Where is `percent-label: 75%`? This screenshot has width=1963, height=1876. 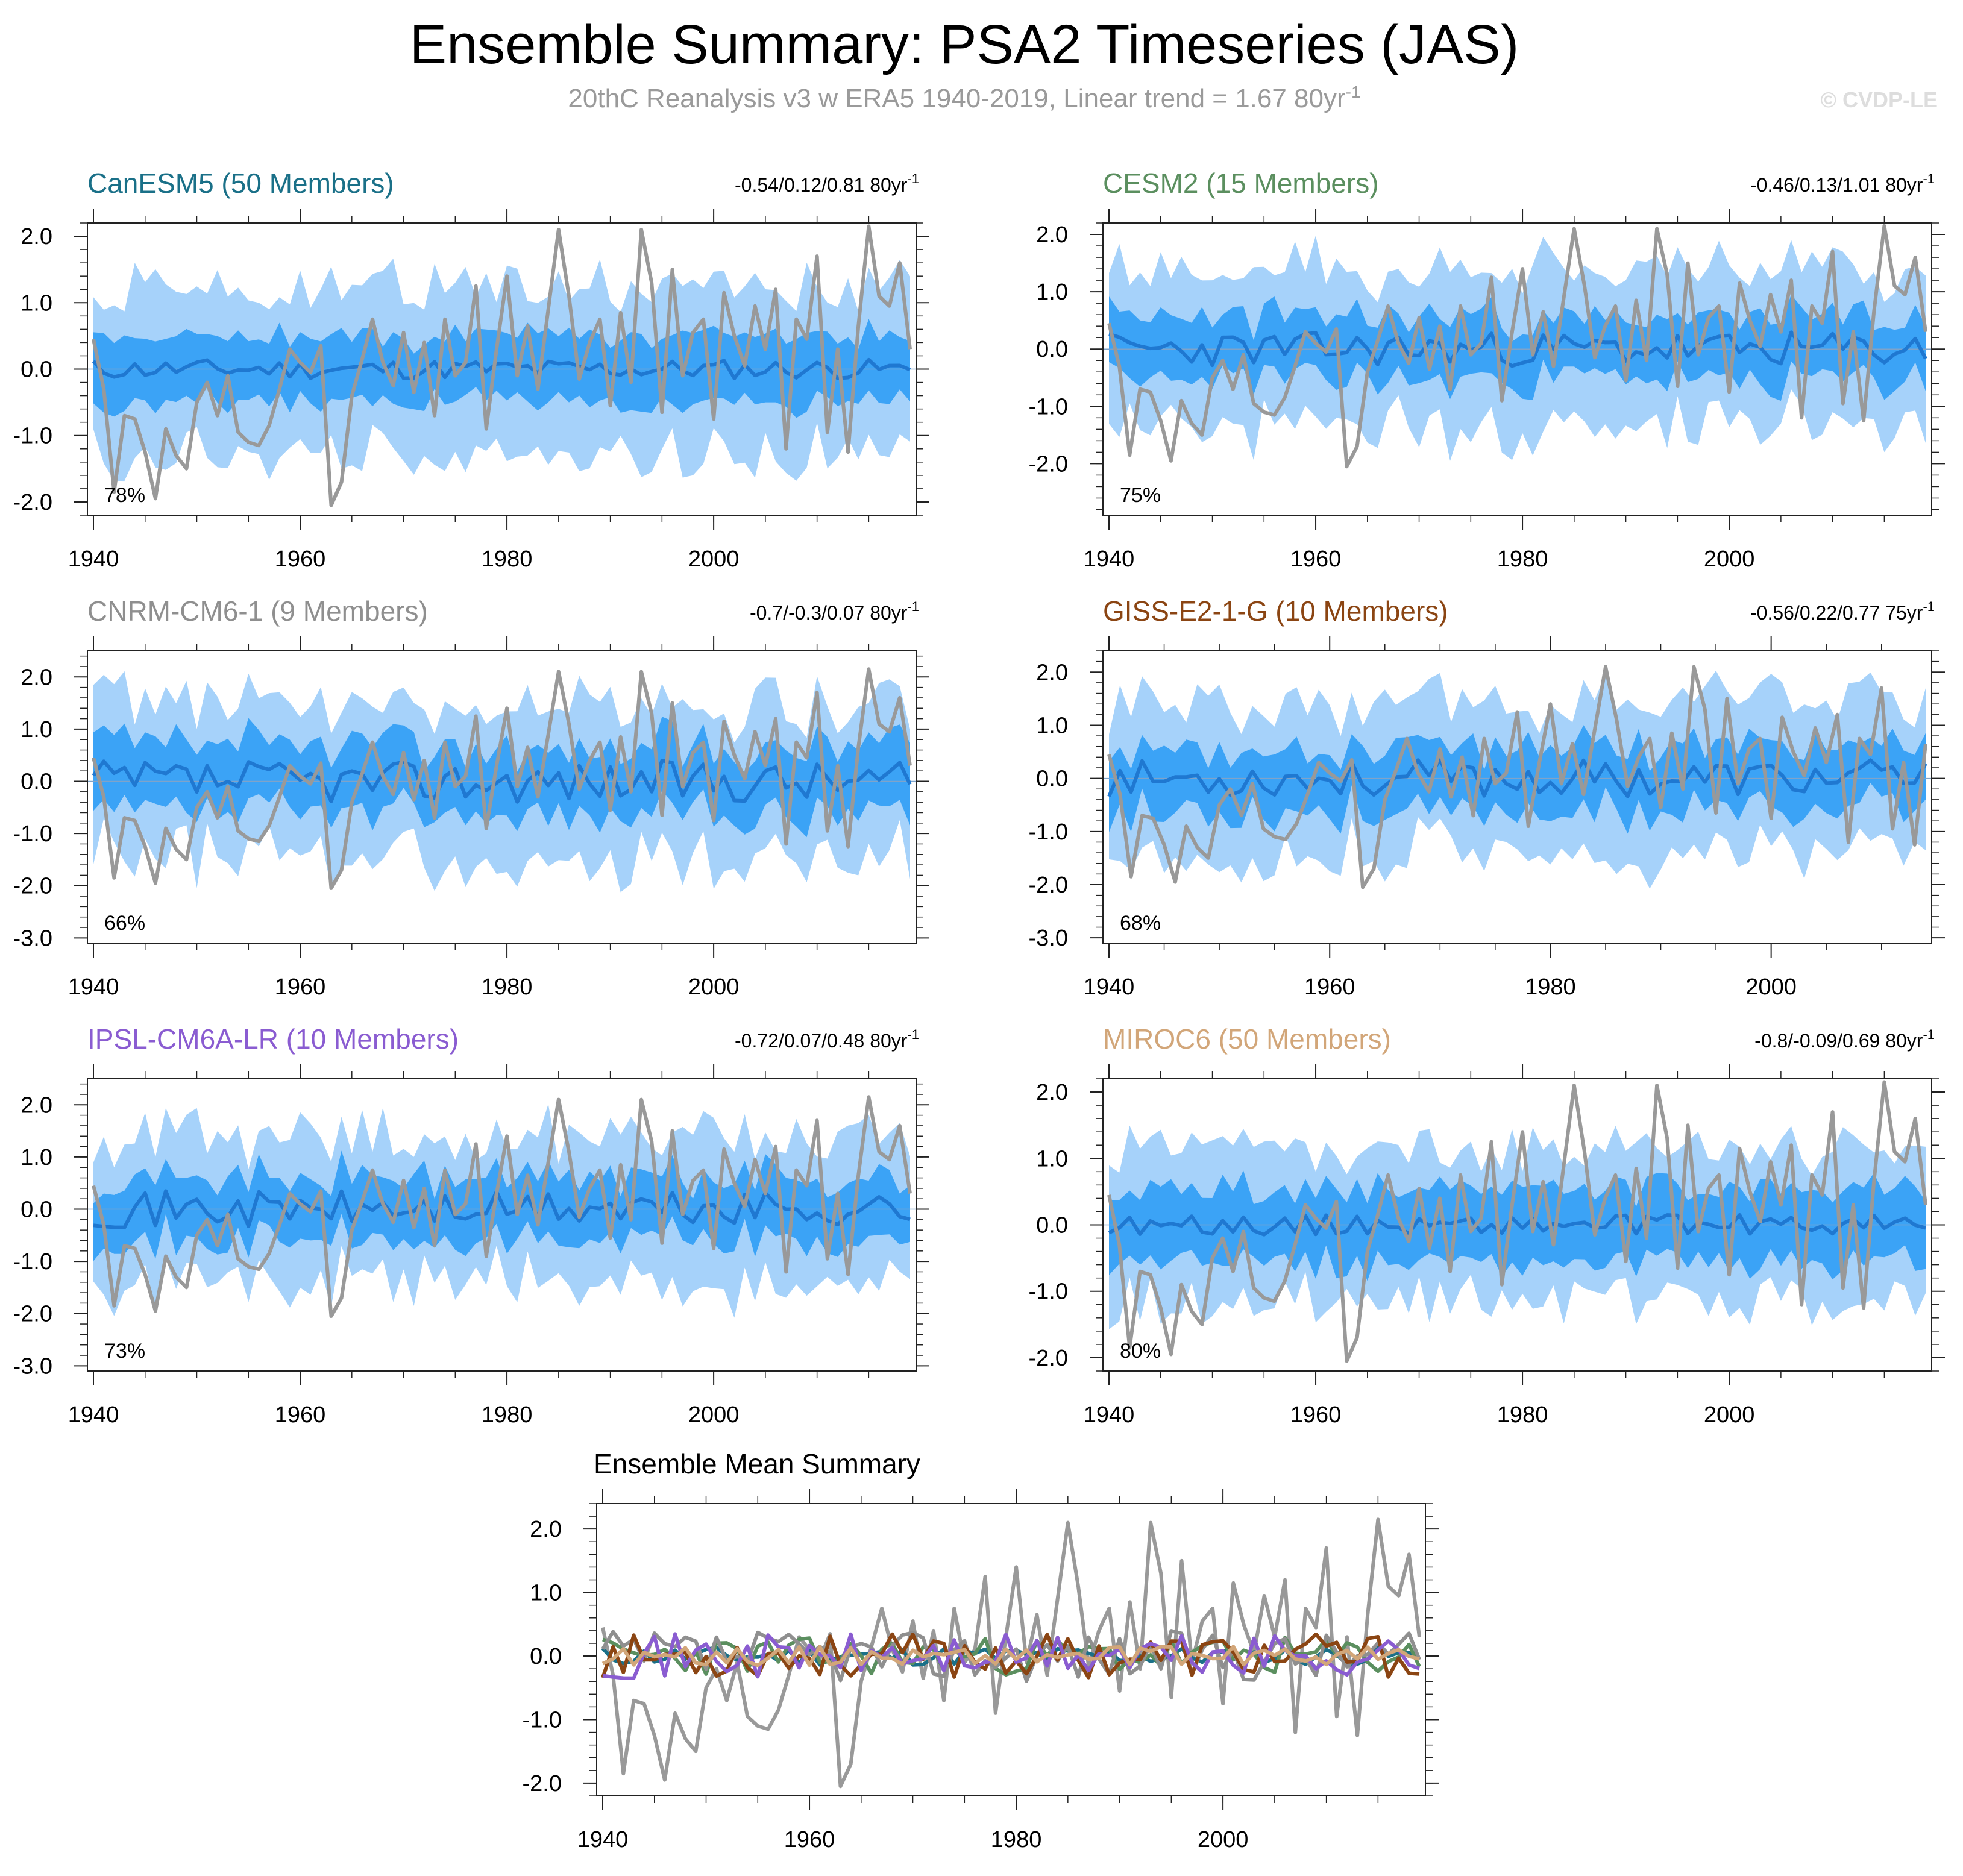
percent-label: 75% is located at coordinates (1140, 495).